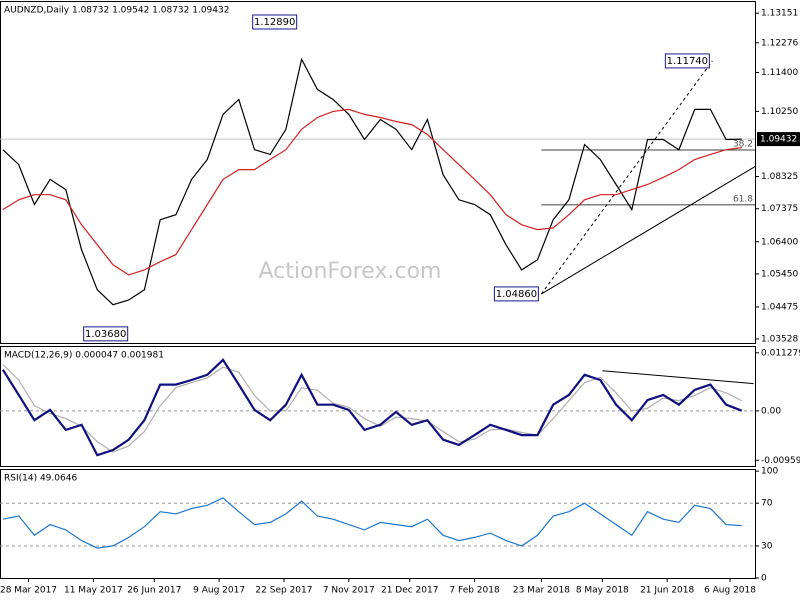  What do you see at coordinates (771, 411) in the screenshot?
I see `y-tick-label: 0.00` at bounding box center [771, 411].